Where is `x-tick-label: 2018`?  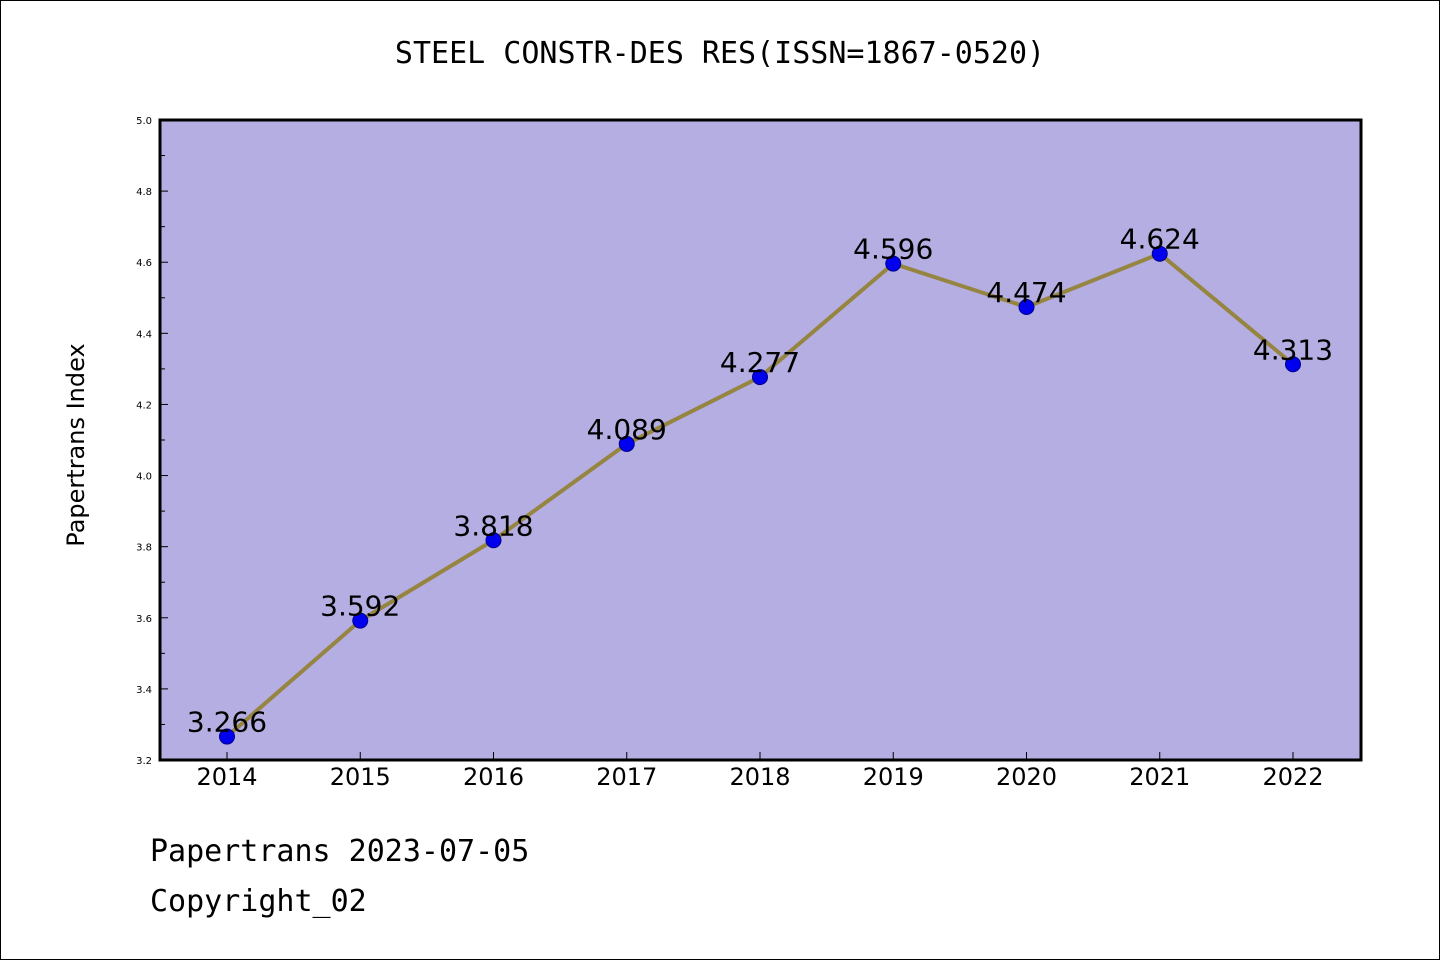
x-tick-label: 2018 is located at coordinates (759, 777).